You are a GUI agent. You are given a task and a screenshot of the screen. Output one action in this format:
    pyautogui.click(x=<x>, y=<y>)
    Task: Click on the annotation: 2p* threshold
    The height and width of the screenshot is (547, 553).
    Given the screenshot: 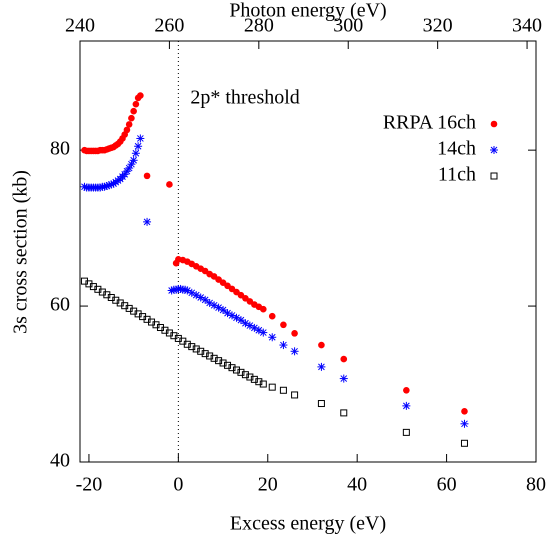 What is the action you would take?
    pyautogui.click(x=244, y=98)
    